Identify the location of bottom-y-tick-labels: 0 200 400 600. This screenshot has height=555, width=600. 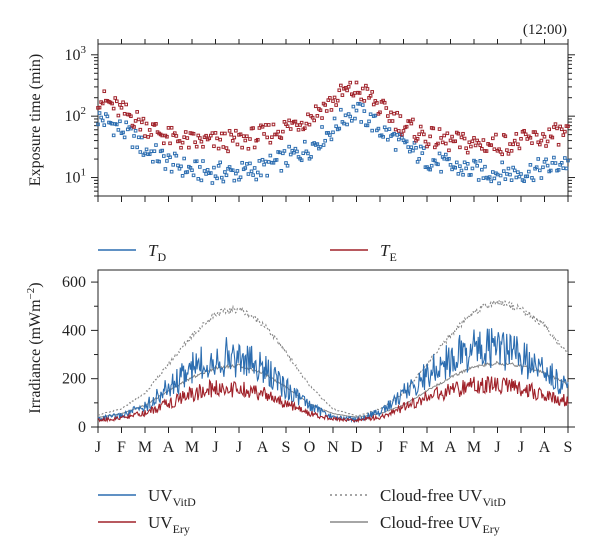
(74, 355).